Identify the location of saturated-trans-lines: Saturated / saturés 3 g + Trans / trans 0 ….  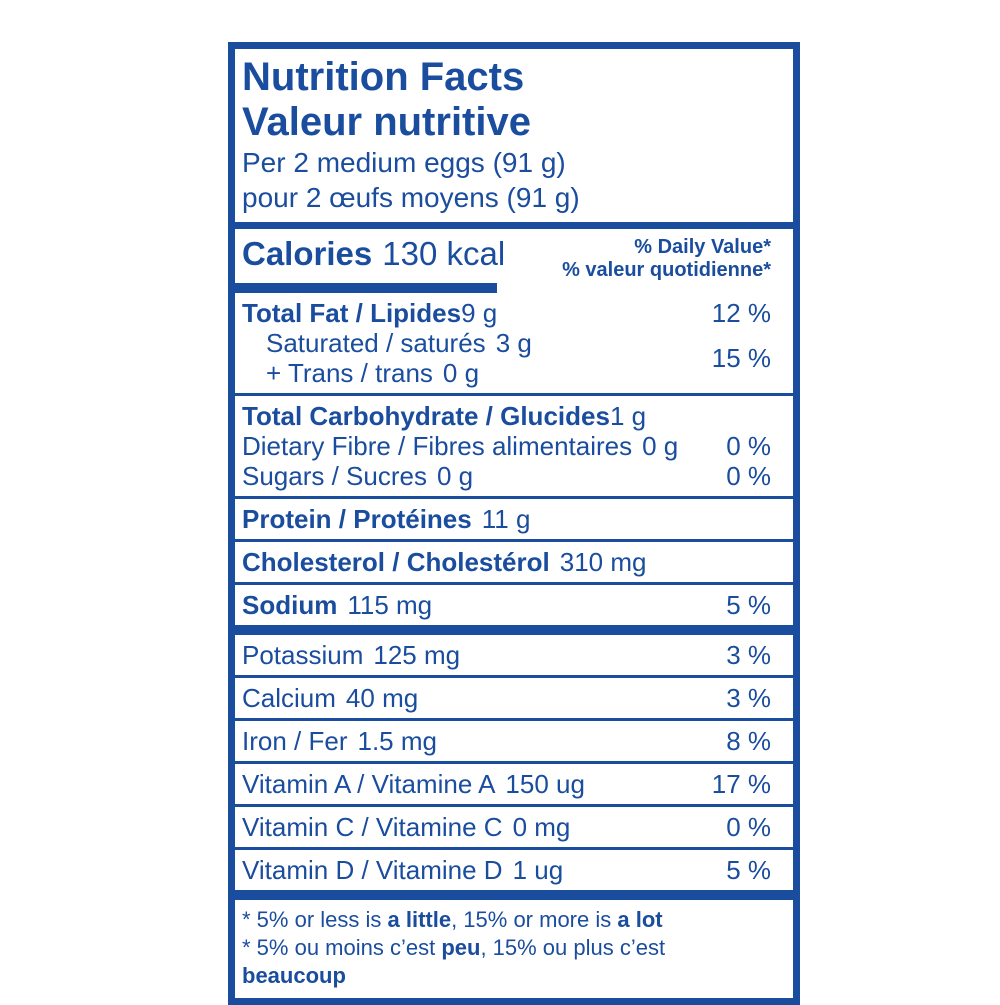
(387, 358).